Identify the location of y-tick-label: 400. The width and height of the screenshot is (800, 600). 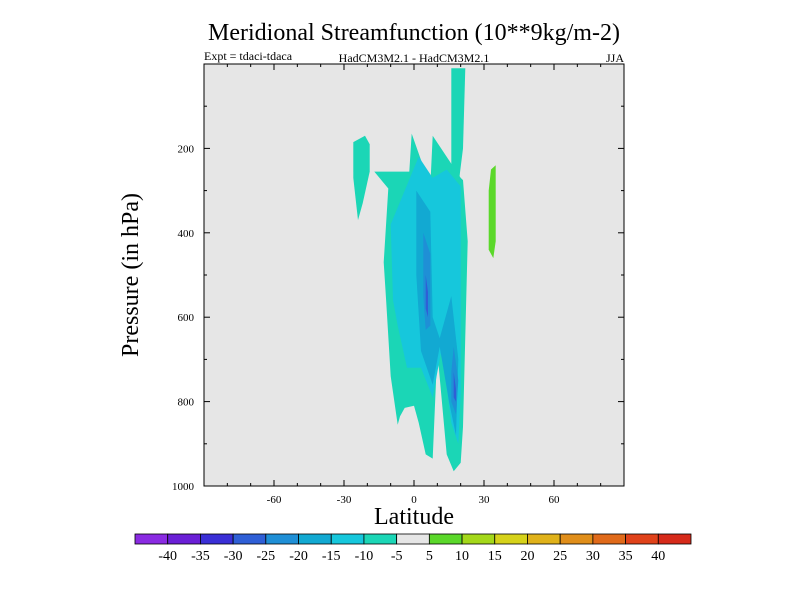
(186, 234).